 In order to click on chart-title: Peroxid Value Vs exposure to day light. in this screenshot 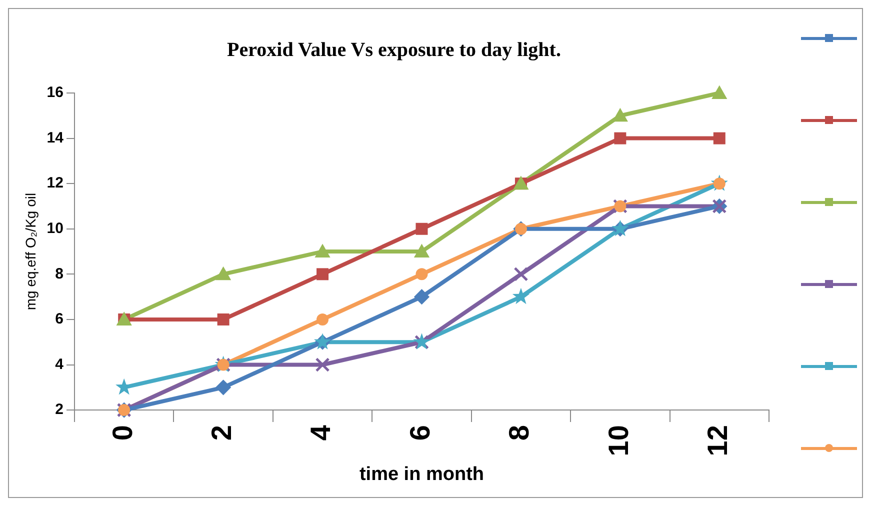, I will do `click(394, 50)`.